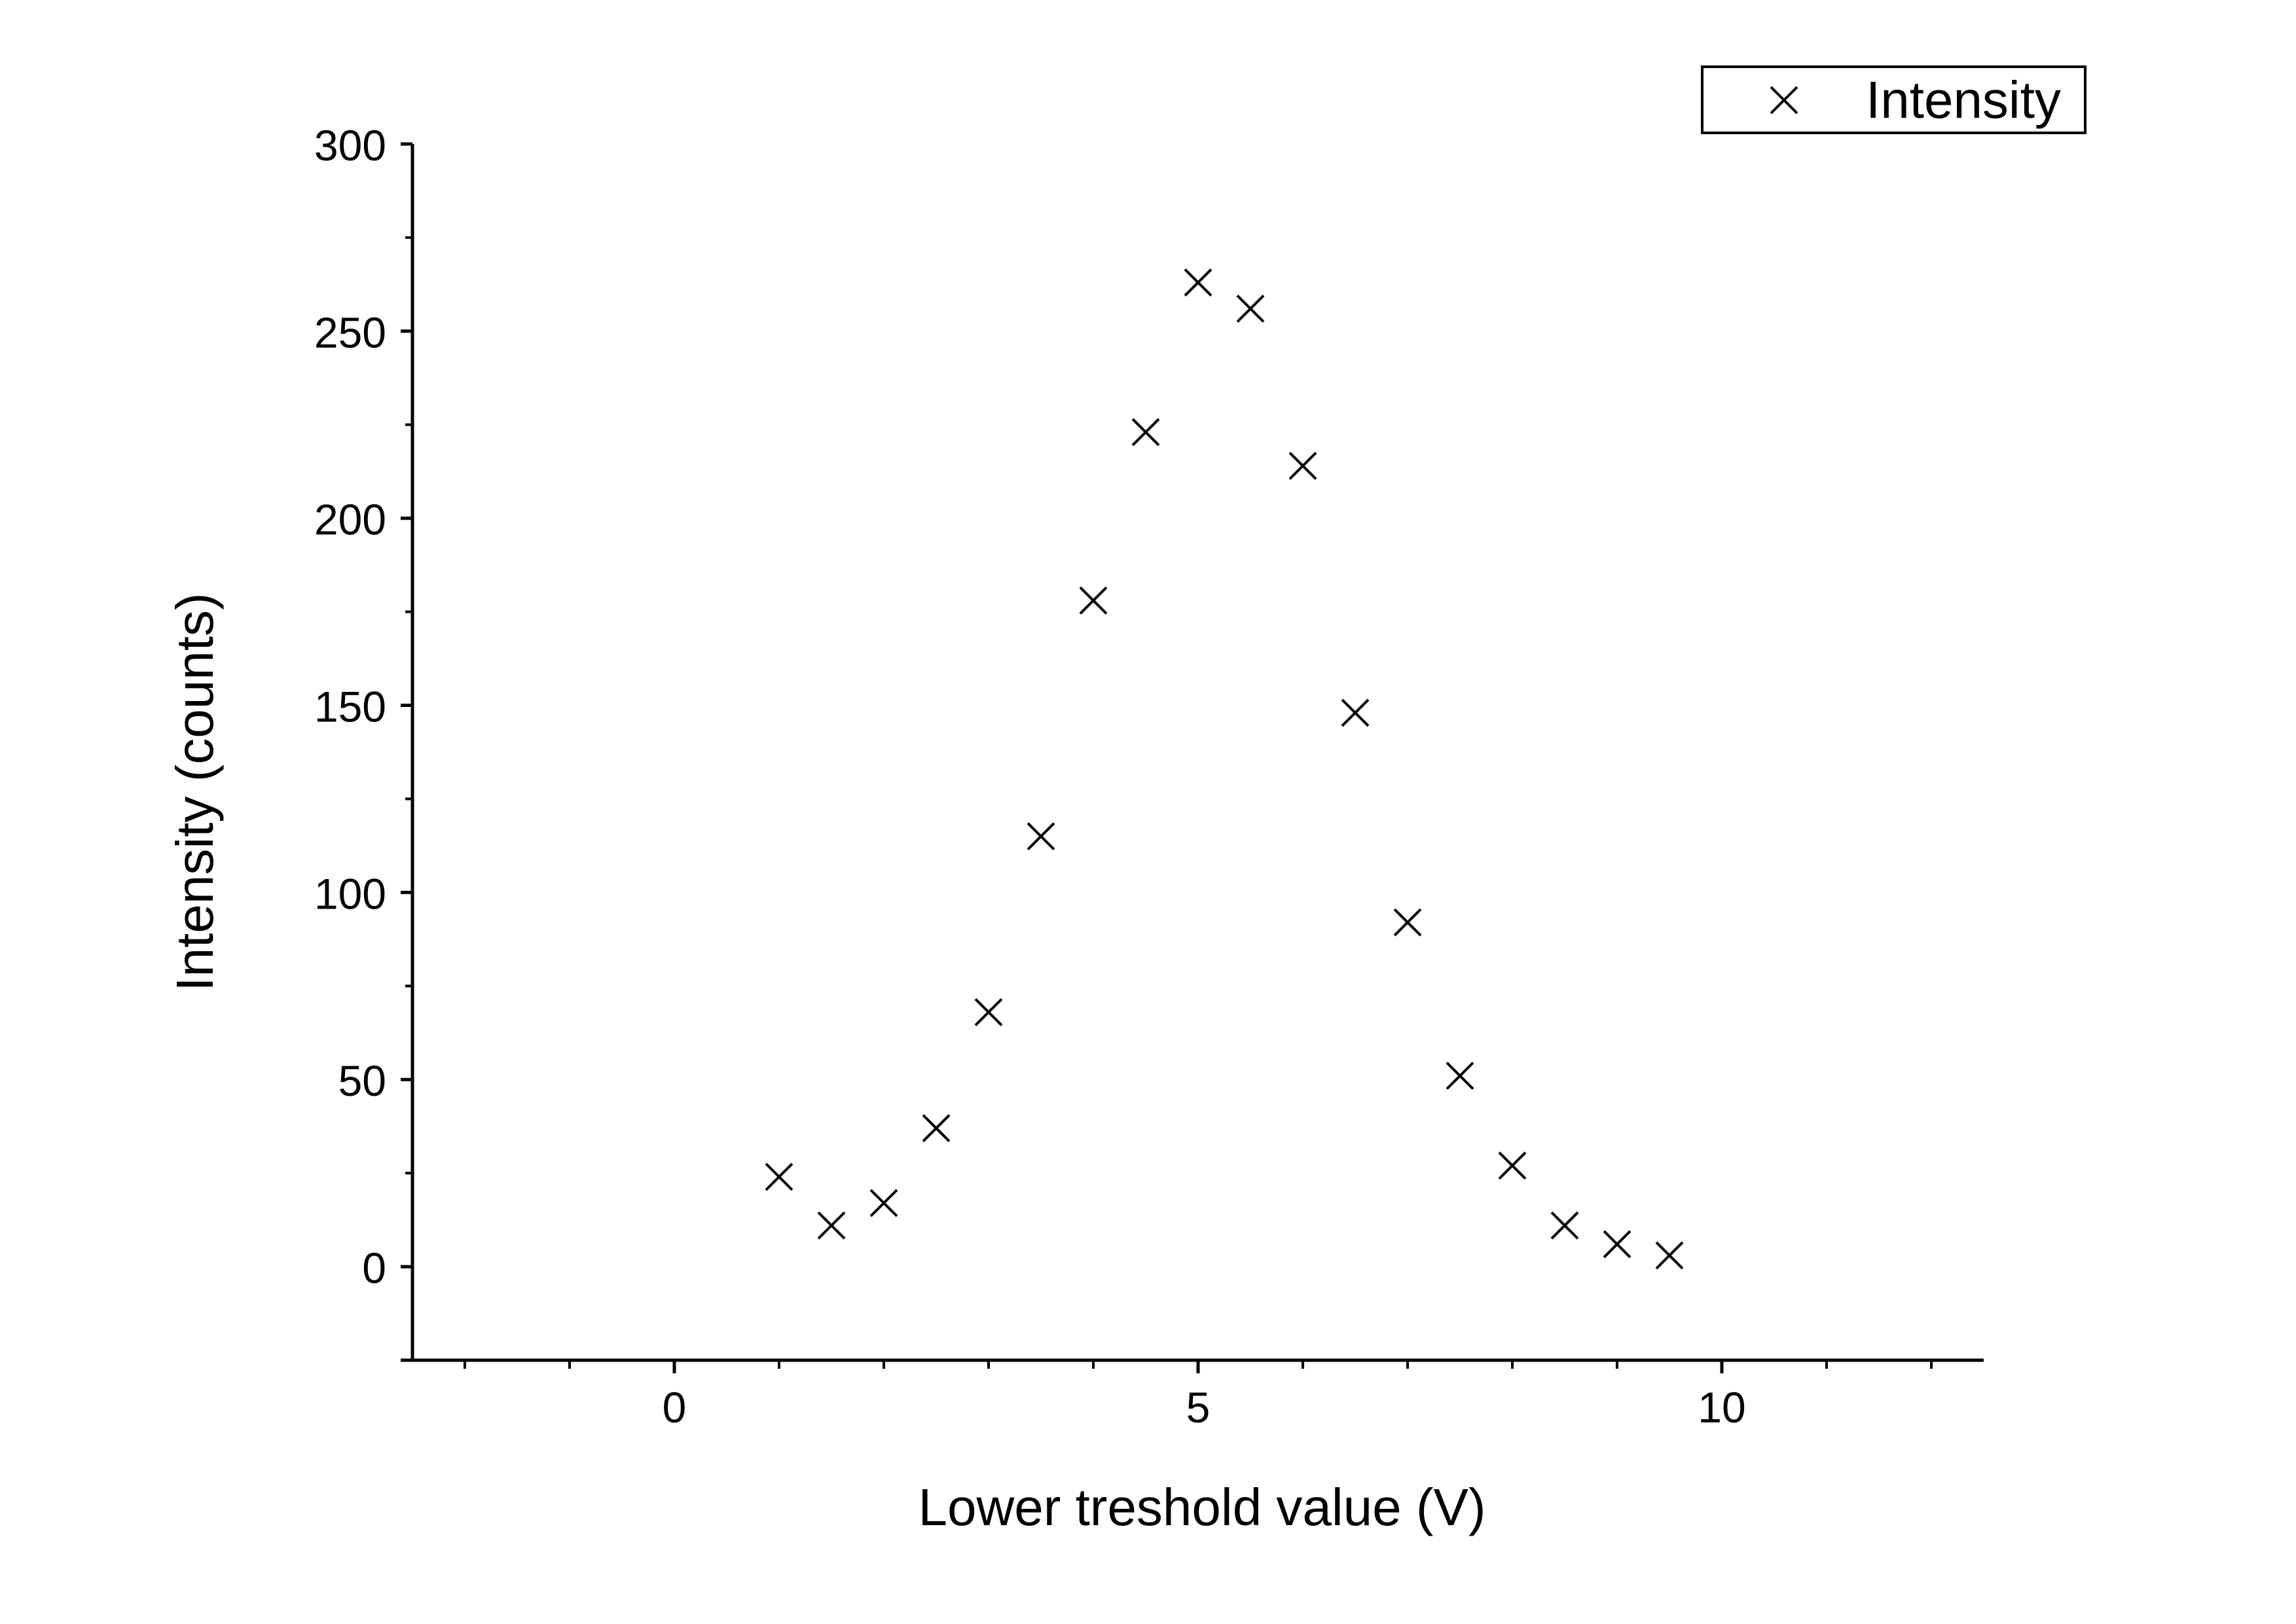 This screenshot has height=1624, width=2296. I want to click on y-tick-label: 50, so click(362, 1080).